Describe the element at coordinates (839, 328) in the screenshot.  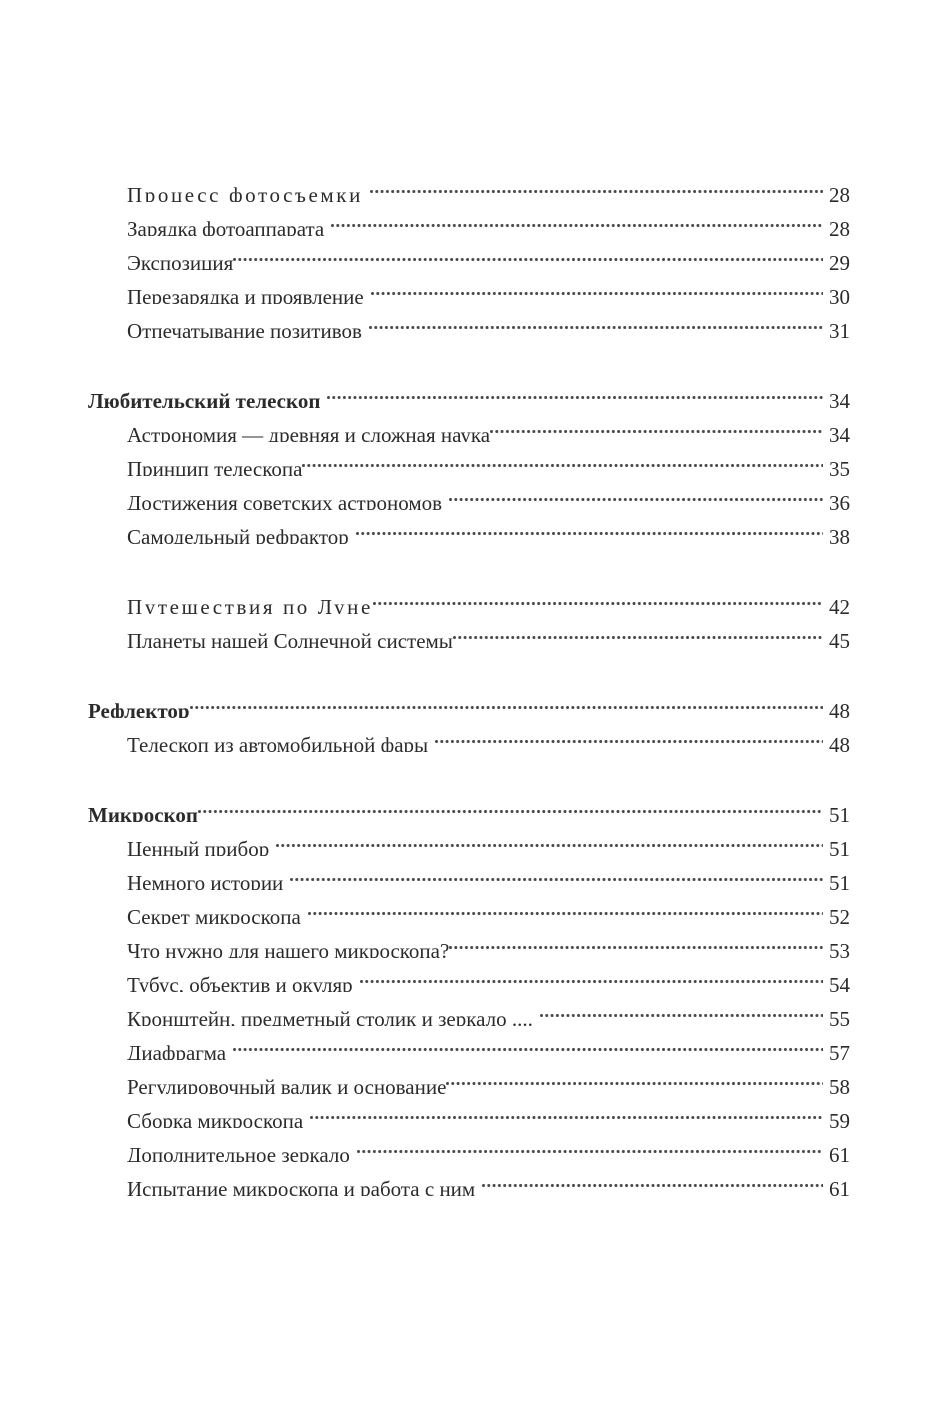
I see `toc-entry-page-number: 31` at that location.